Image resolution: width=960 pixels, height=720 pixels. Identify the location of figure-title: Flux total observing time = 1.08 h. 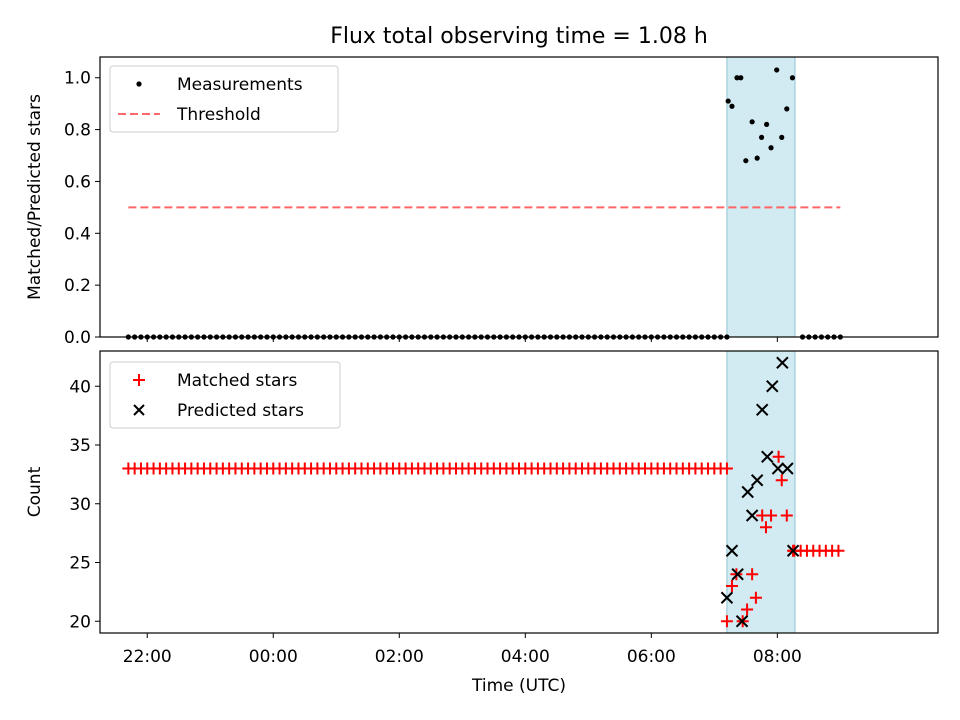
(519, 36).